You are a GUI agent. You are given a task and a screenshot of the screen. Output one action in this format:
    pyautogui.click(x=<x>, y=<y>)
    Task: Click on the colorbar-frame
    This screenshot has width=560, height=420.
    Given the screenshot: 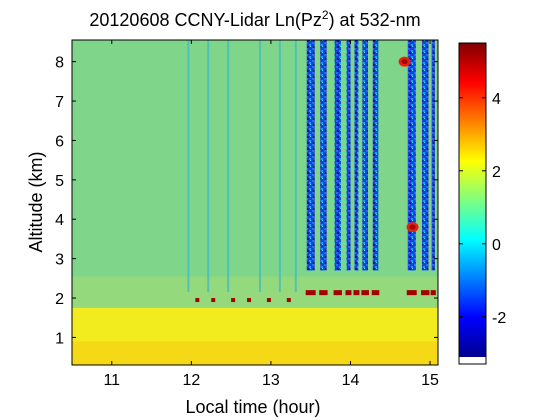 What is the action you would take?
    pyautogui.click(x=472, y=203)
    